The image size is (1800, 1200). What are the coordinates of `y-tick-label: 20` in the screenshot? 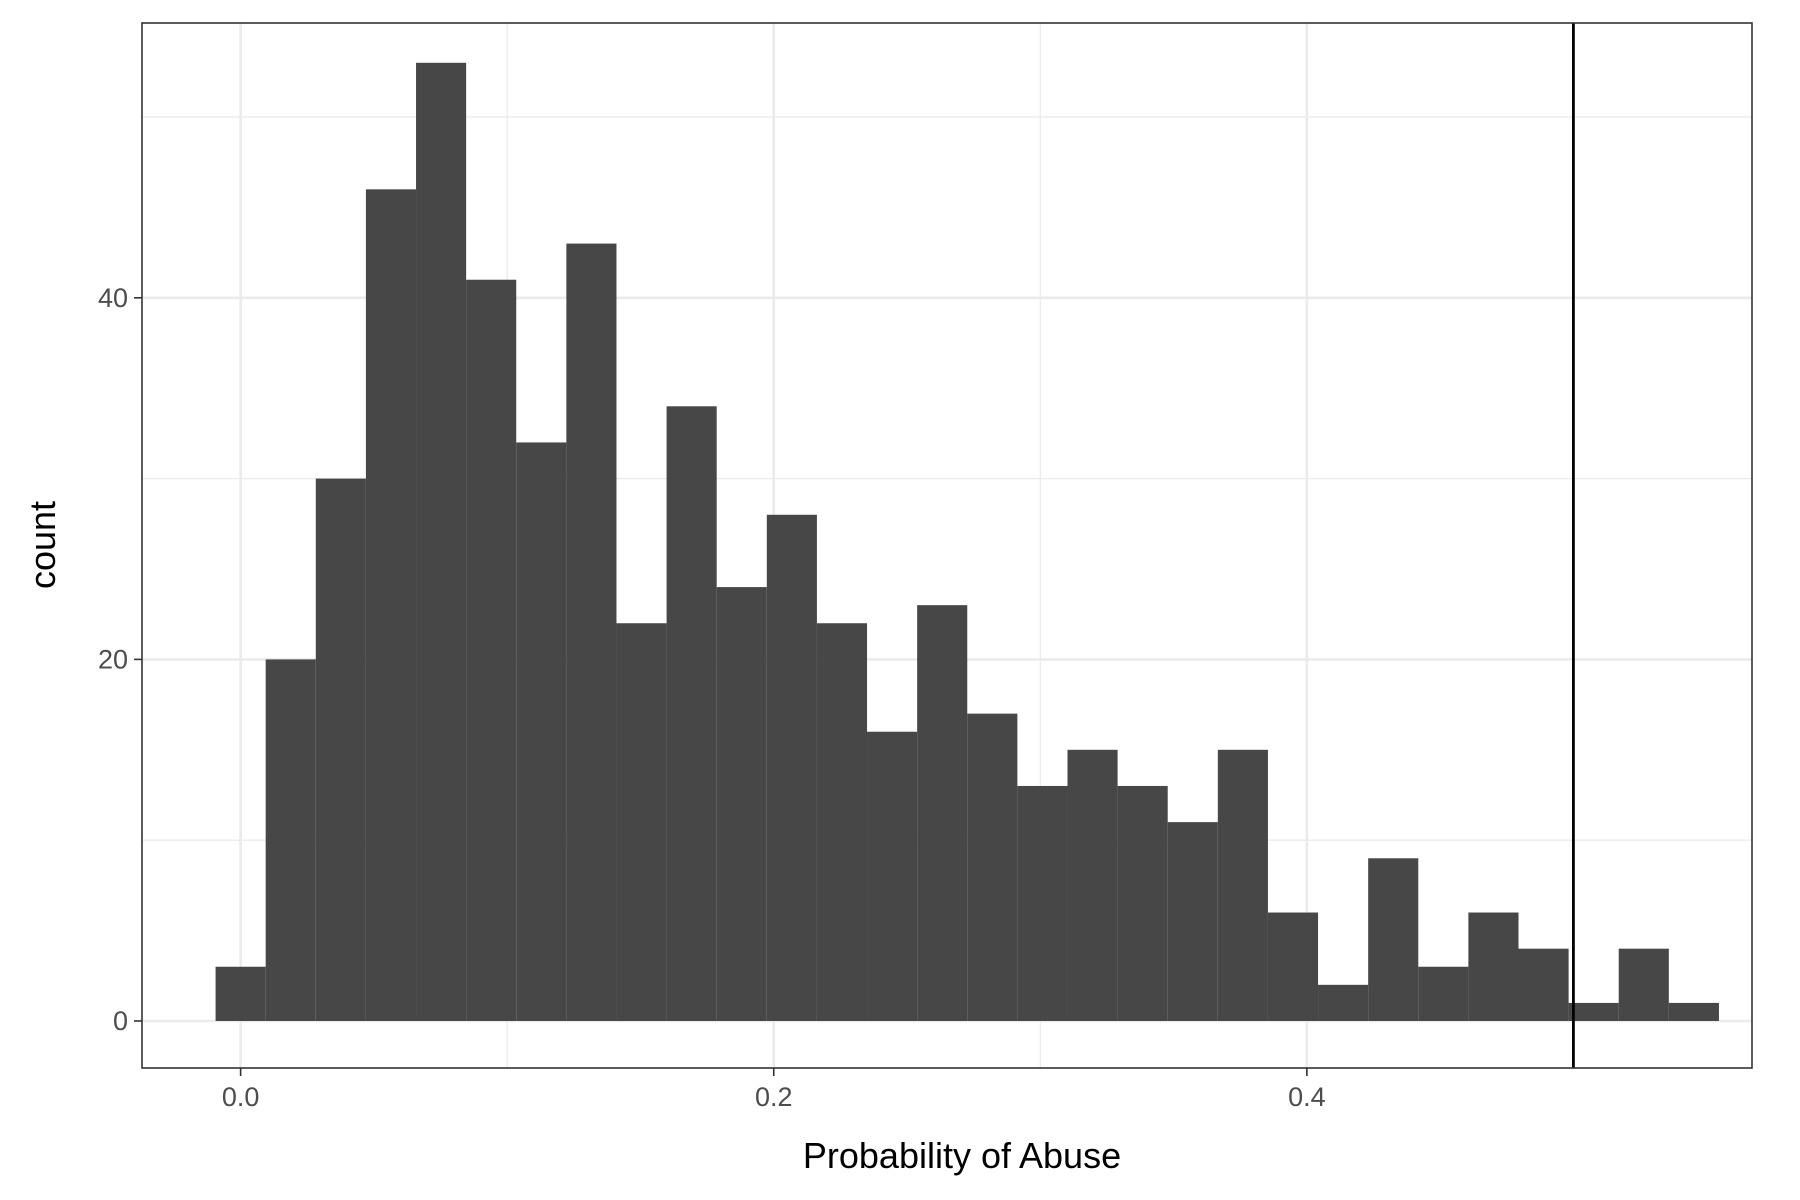 It's located at (113, 659).